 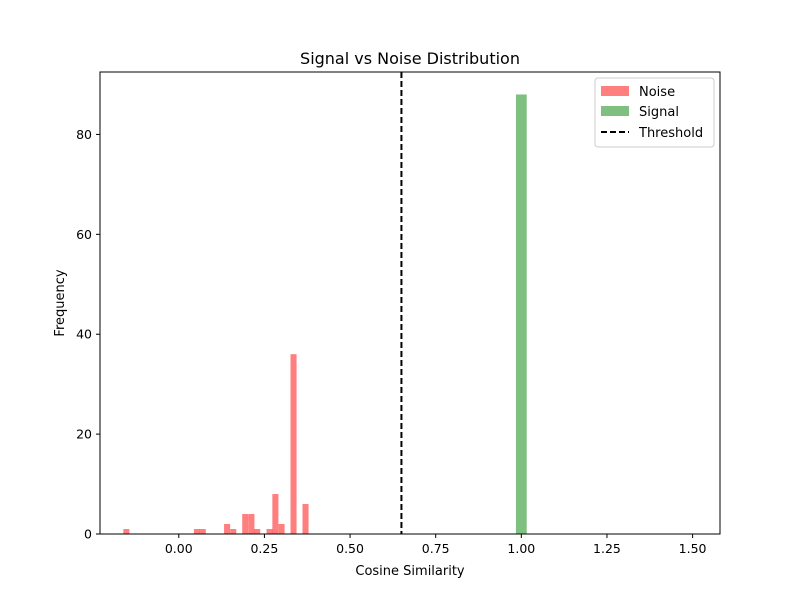 What do you see at coordinates (436, 548) in the screenshot?
I see `x-tick-label: 0.75` at bounding box center [436, 548].